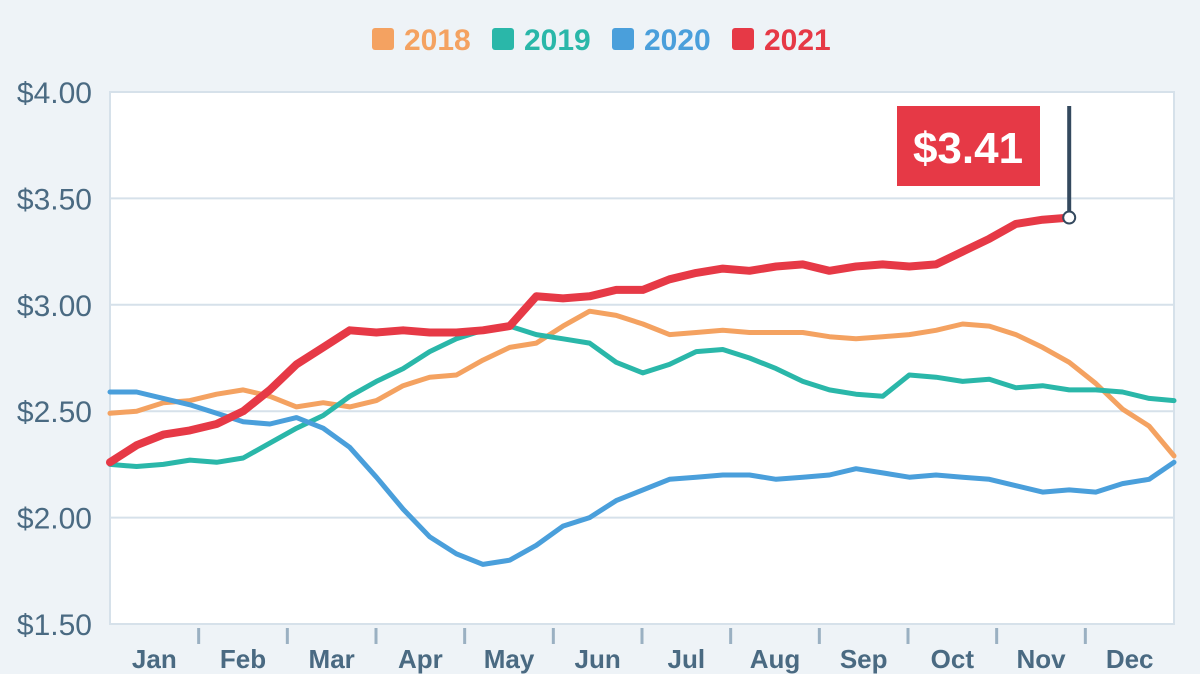 The width and height of the screenshot is (1200, 674). I want to click on x-tick-label: Jul, so click(687, 659).